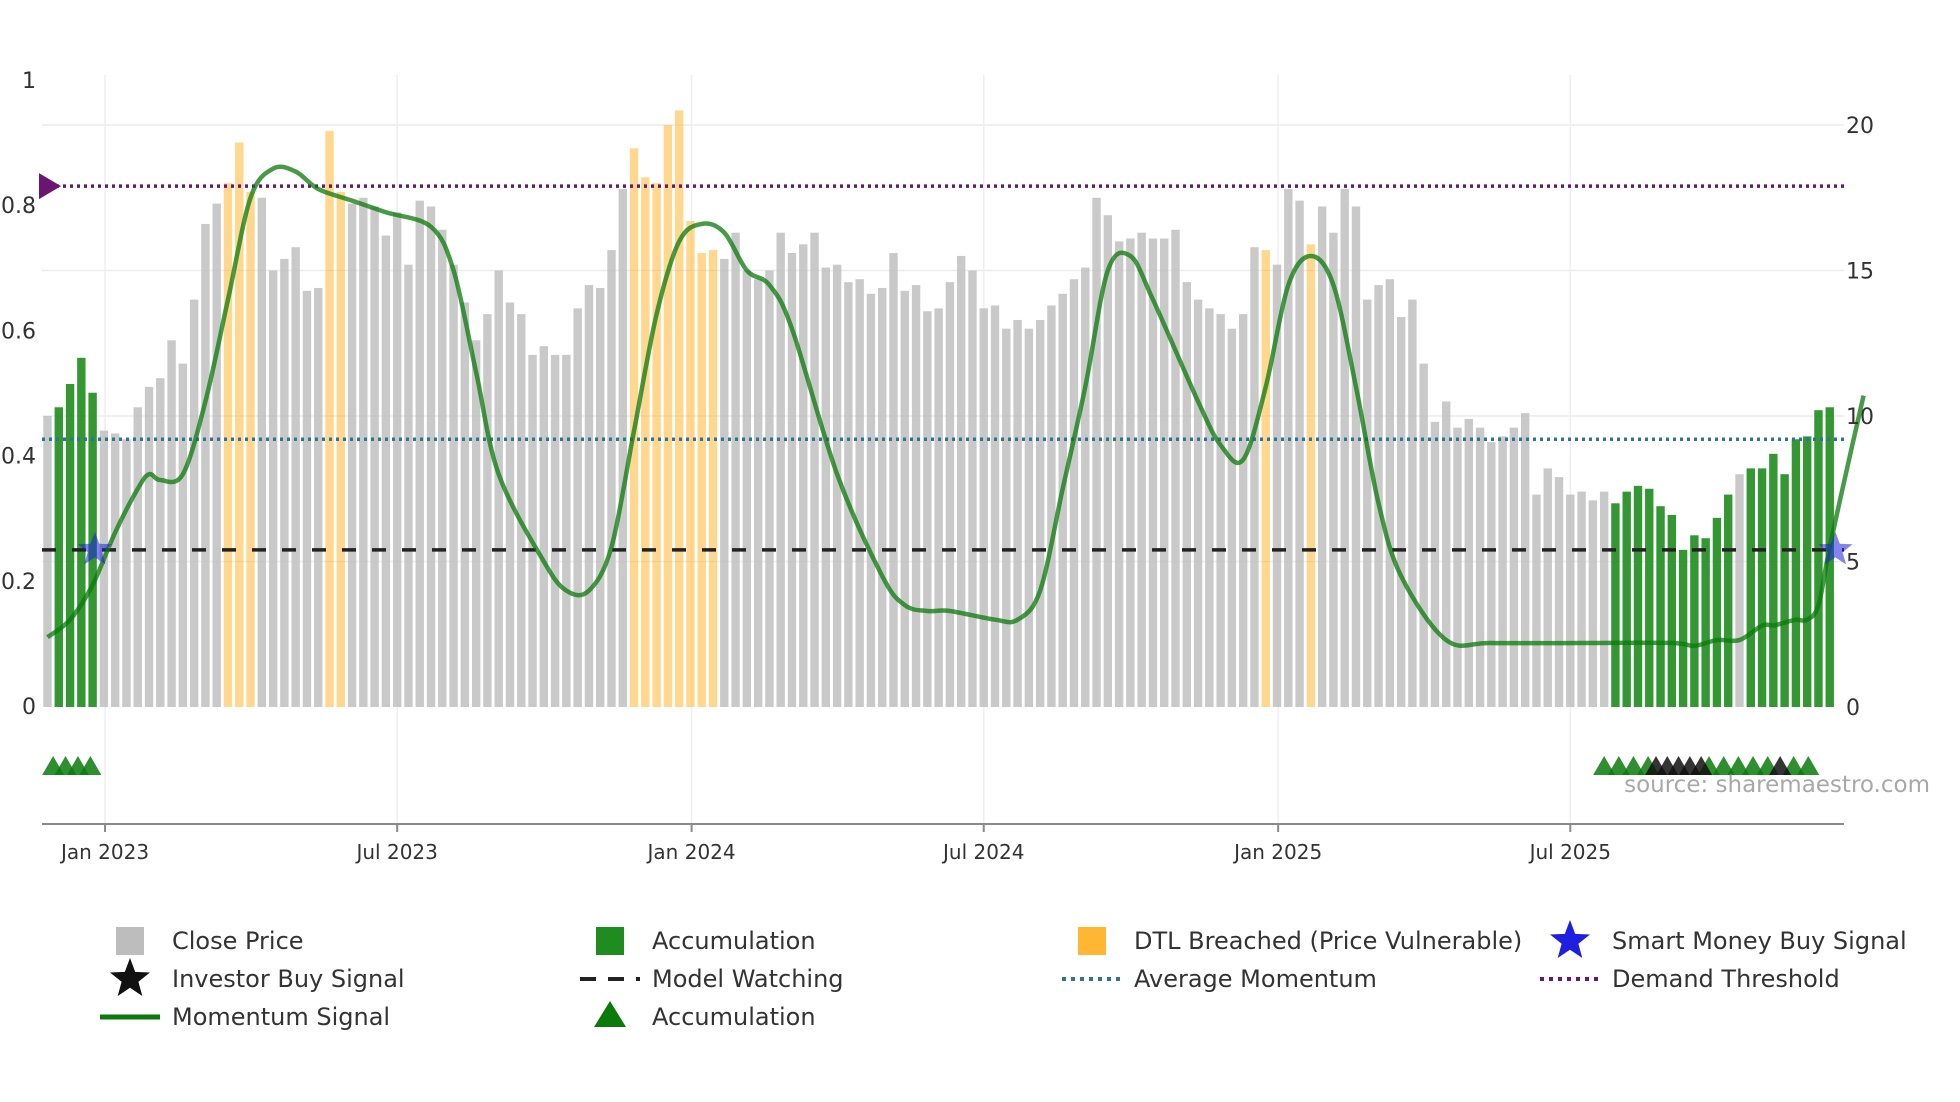 The width and height of the screenshot is (1960, 1102). I want to click on left-tick-label: 0.8, so click(18, 206).